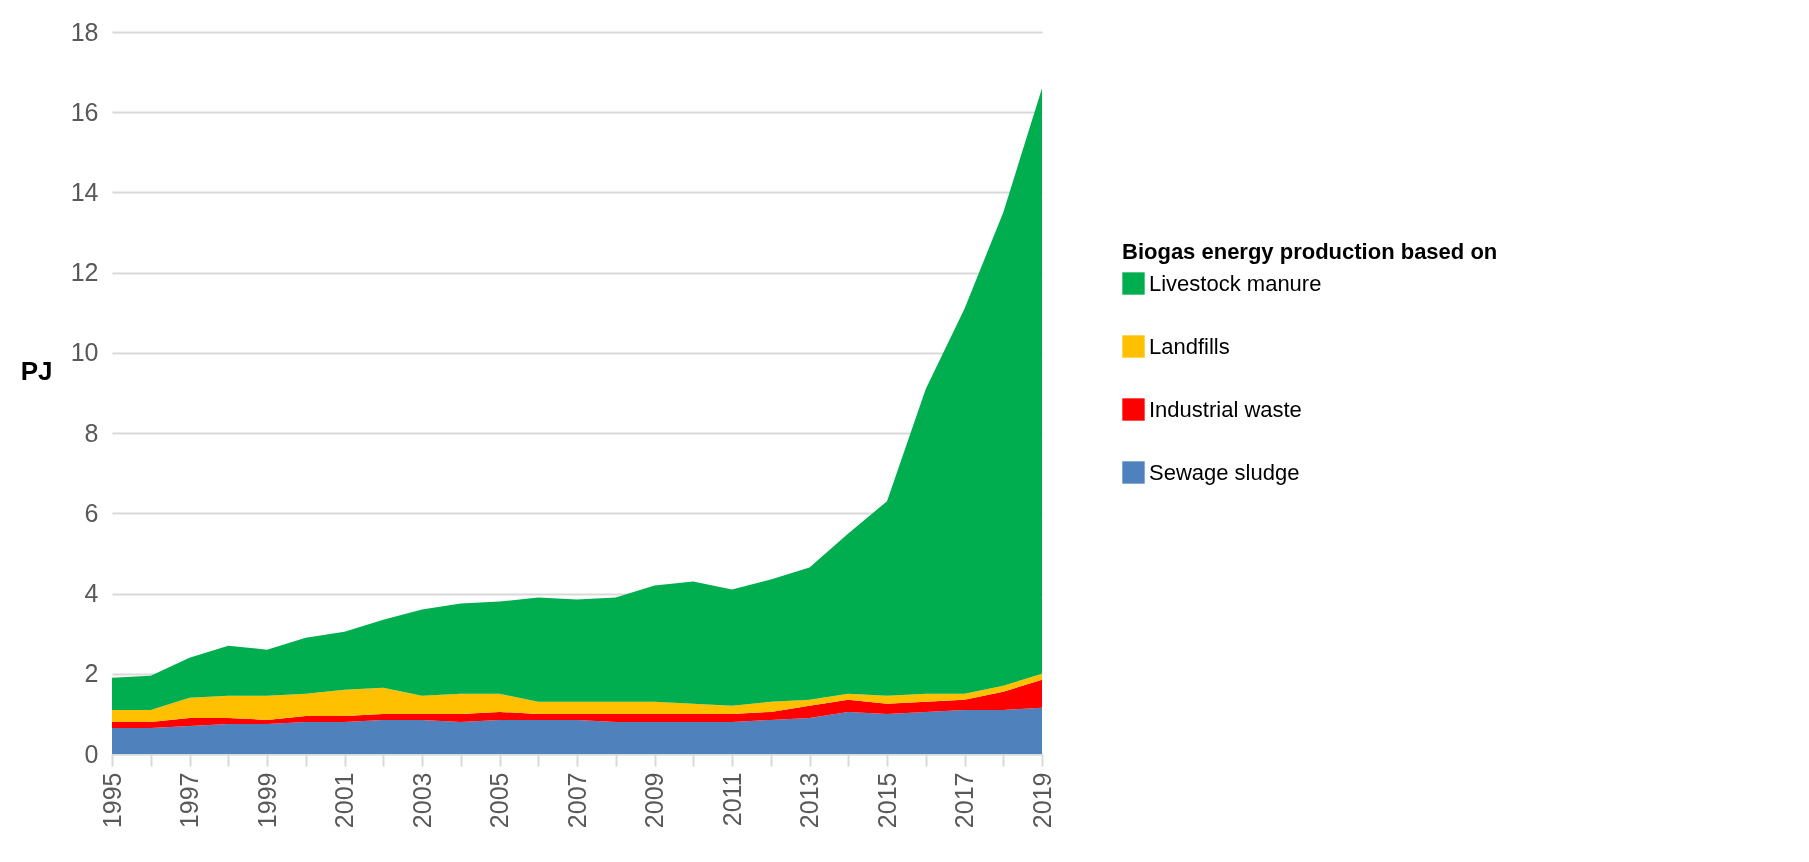 The image size is (1809, 862). I want to click on x-tick-label: 2011, so click(731, 799).